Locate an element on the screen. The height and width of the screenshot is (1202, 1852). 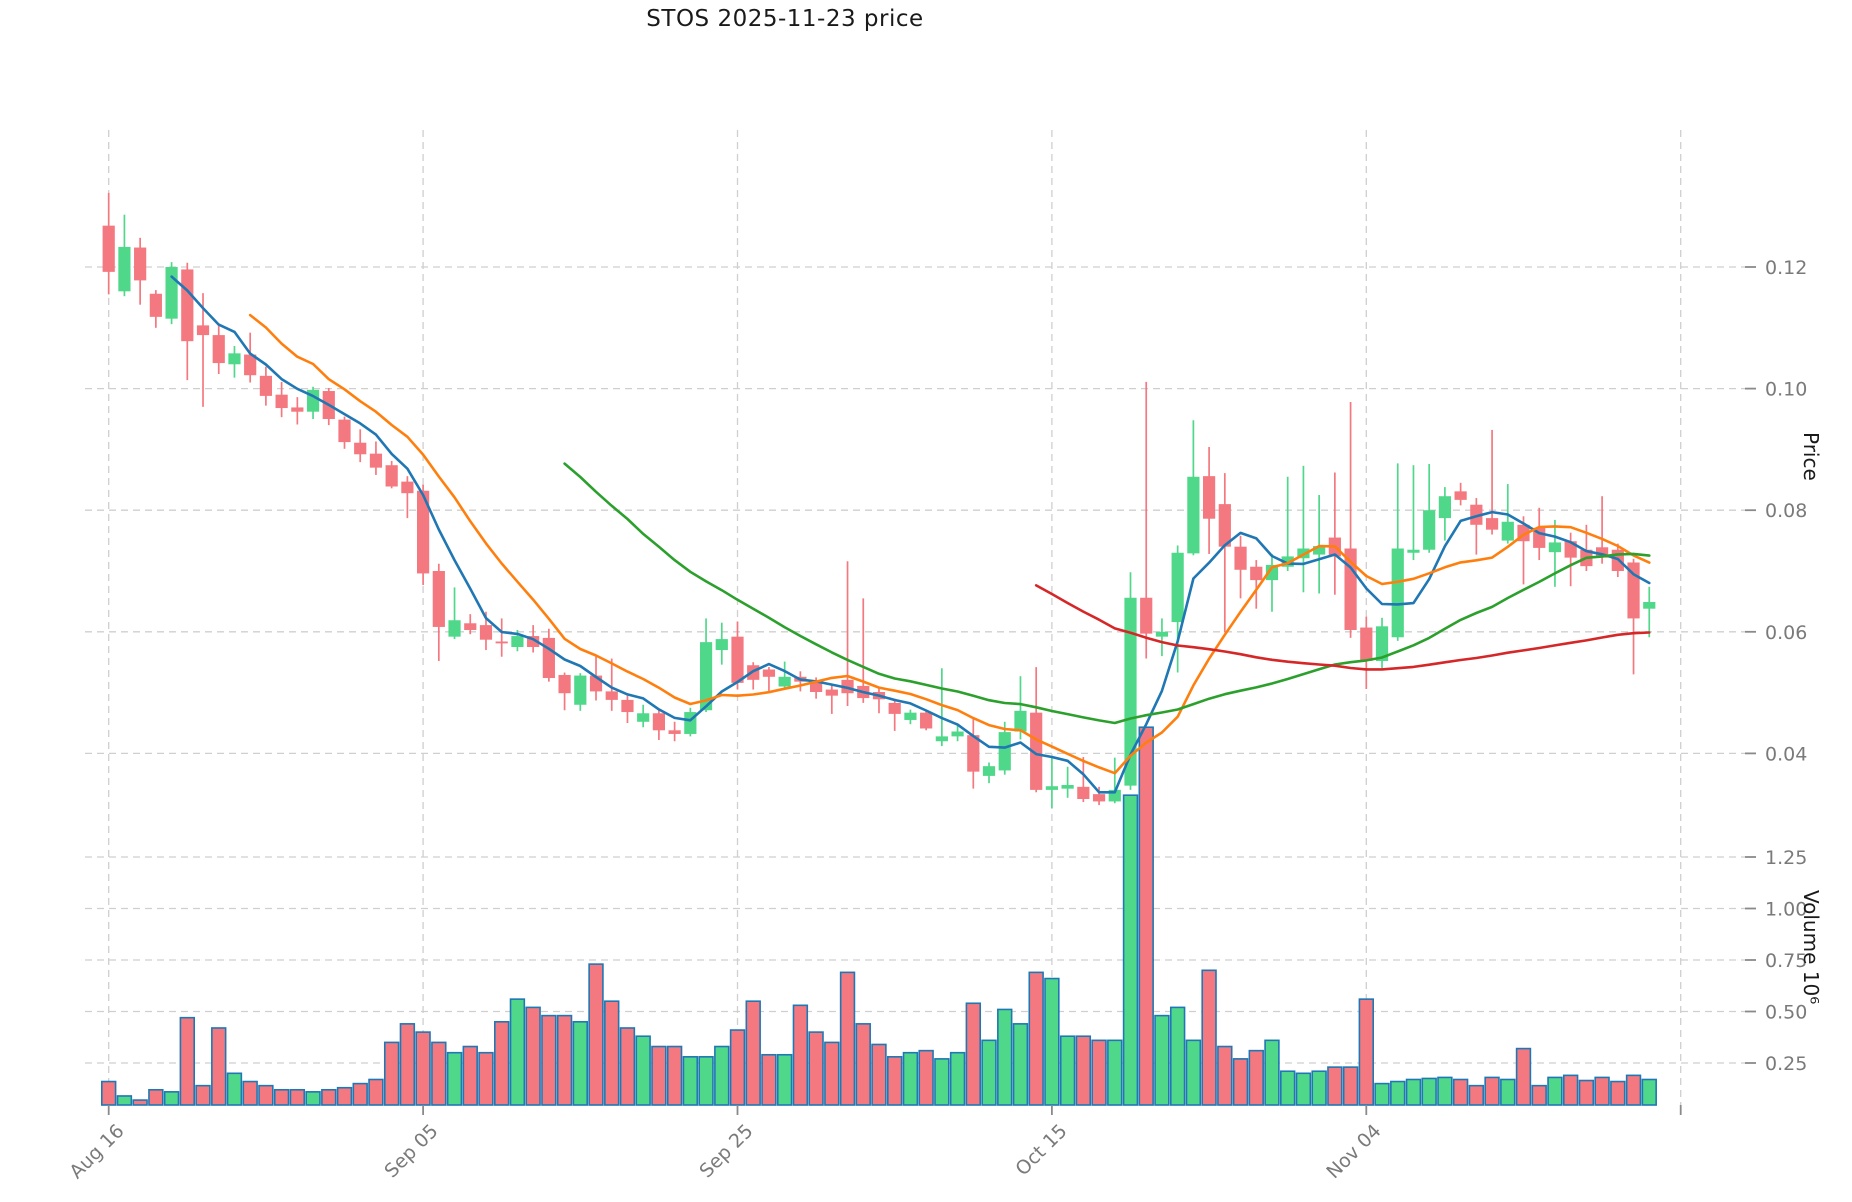
volume-tick-label: 1.00 is located at coordinates (1786, 910).